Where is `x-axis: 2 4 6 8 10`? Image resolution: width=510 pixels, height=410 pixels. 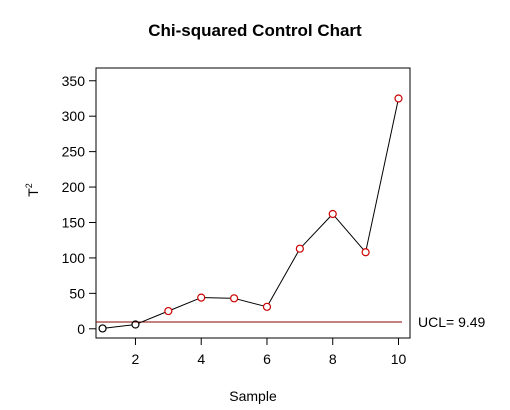 x-axis: 2 4 6 8 10 is located at coordinates (269, 352).